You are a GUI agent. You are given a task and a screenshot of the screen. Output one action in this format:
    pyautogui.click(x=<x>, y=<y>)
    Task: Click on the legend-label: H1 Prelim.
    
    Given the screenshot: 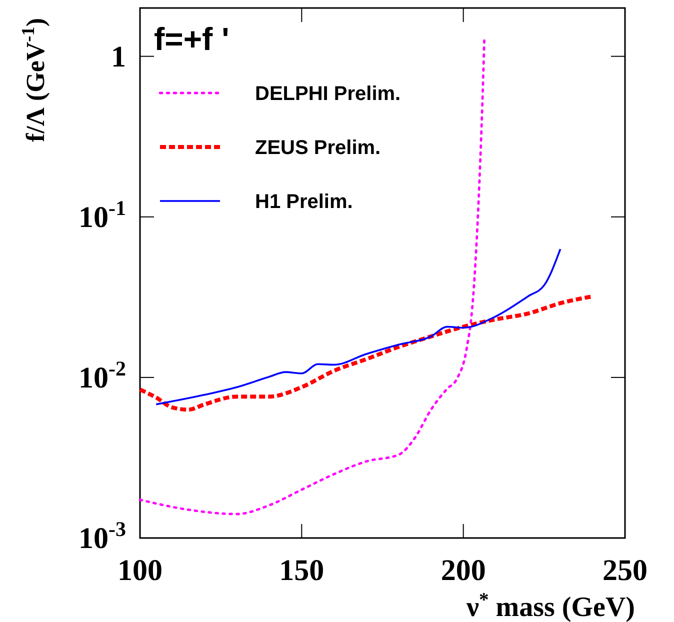 What is the action you would take?
    pyautogui.click(x=304, y=202)
    